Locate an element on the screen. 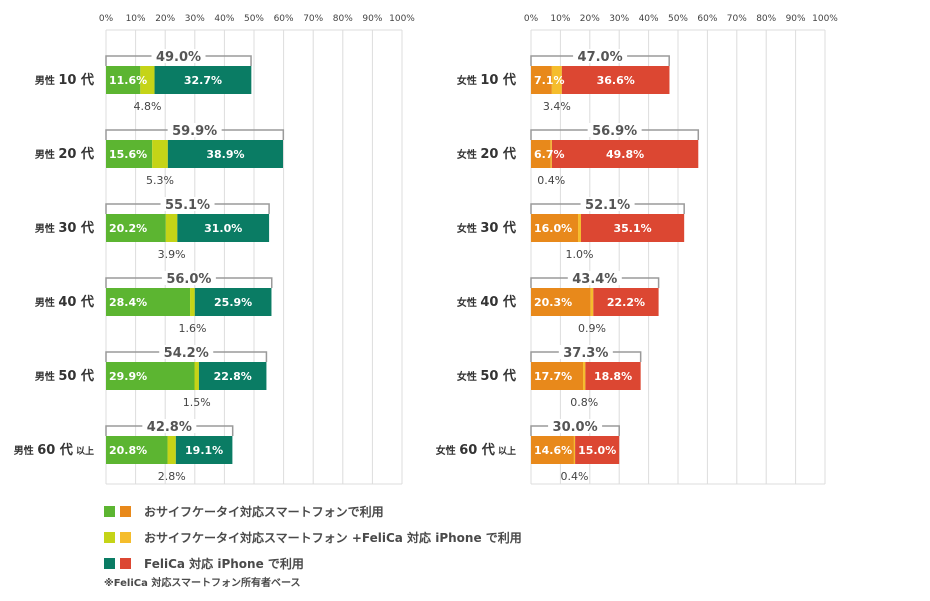 This screenshot has height=601, width=930. total-label: 42.8% is located at coordinates (169, 427).